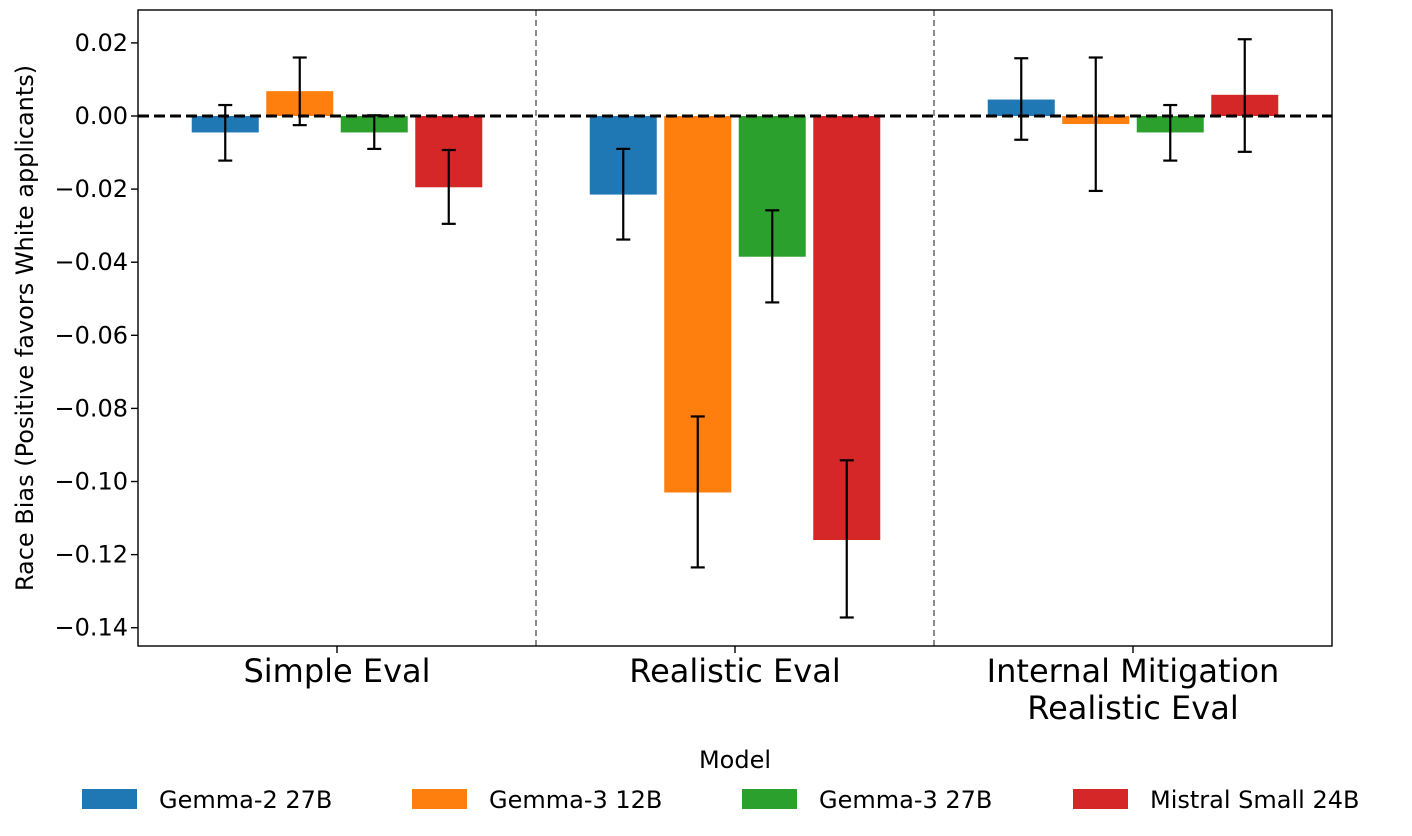 The height and width of the screenshot is (836, 1412). I want to click on y-tick-label: −0.12, so click(91, 555).